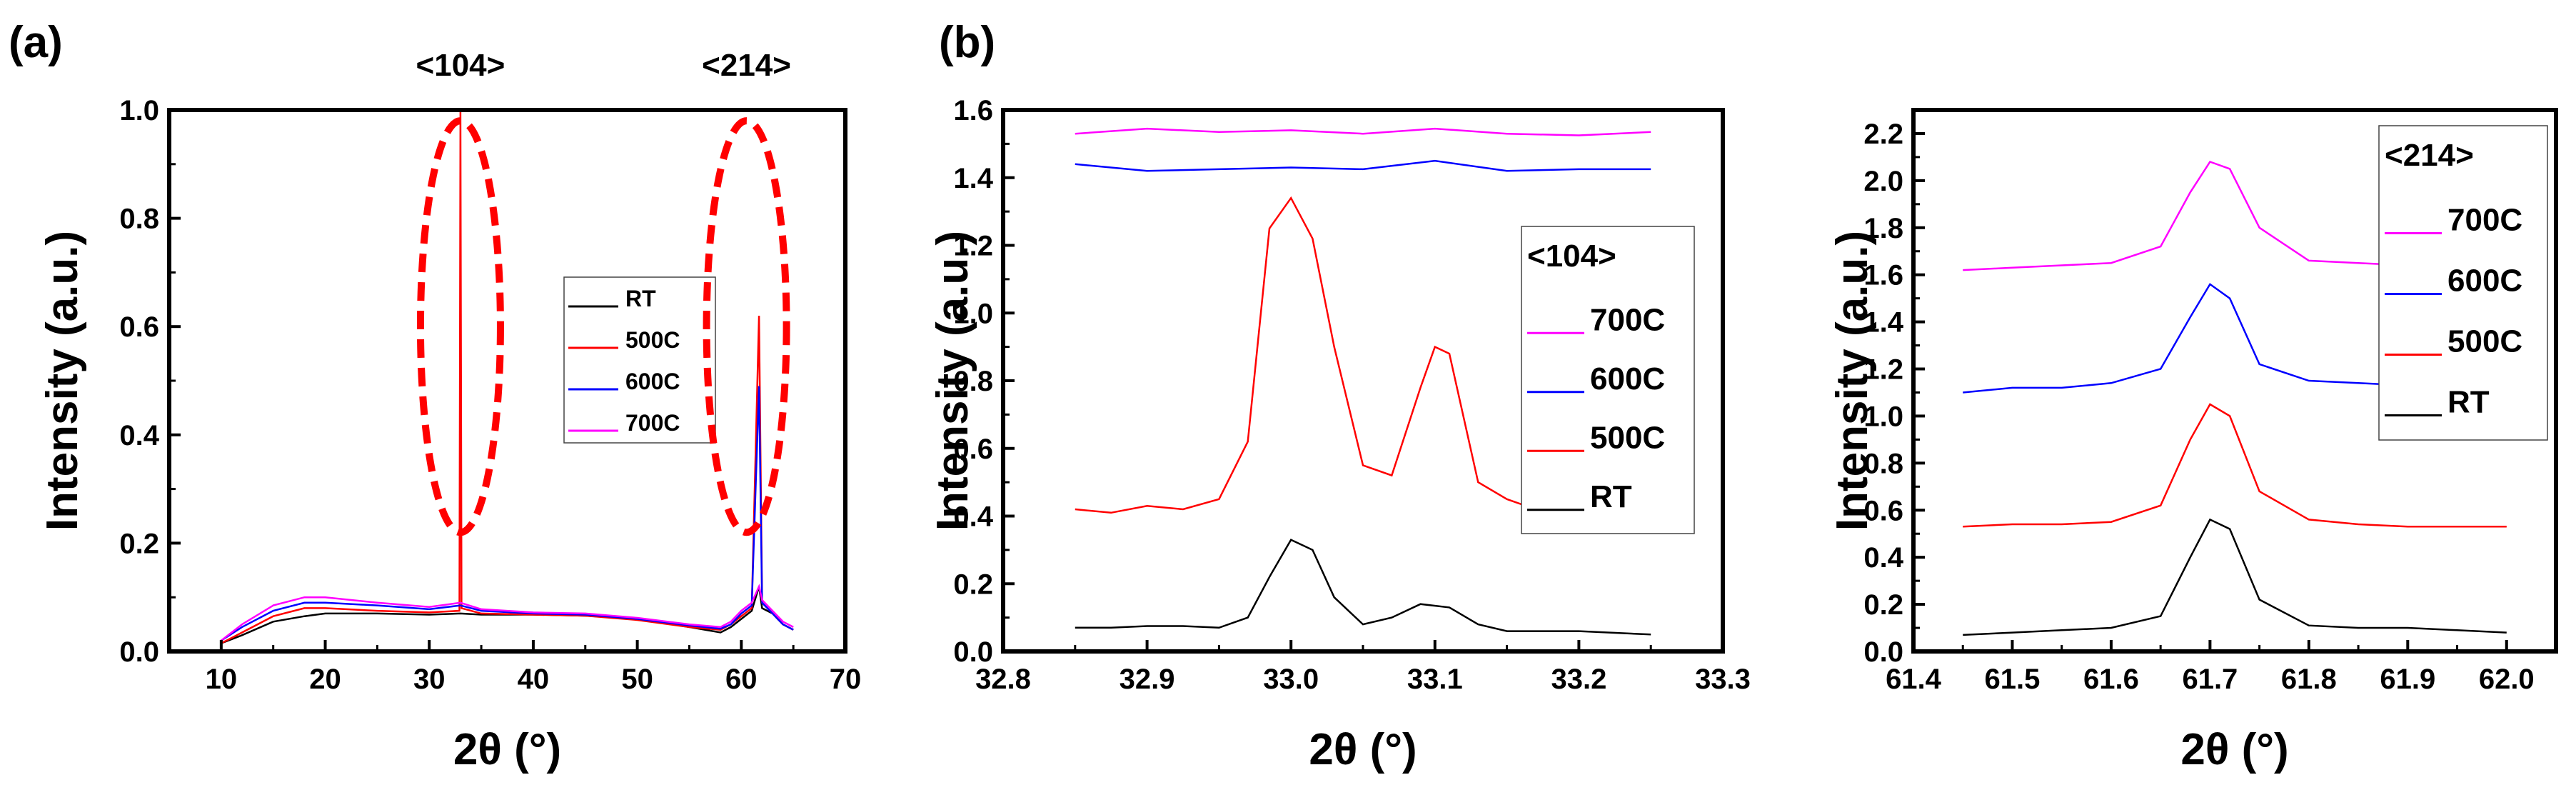 This screenshot has height=800, width=2576. What do you see at coordinates (36, 42) in the screenshot?
I see `panel-a-label: (a)` at bounding box center [36, 42].